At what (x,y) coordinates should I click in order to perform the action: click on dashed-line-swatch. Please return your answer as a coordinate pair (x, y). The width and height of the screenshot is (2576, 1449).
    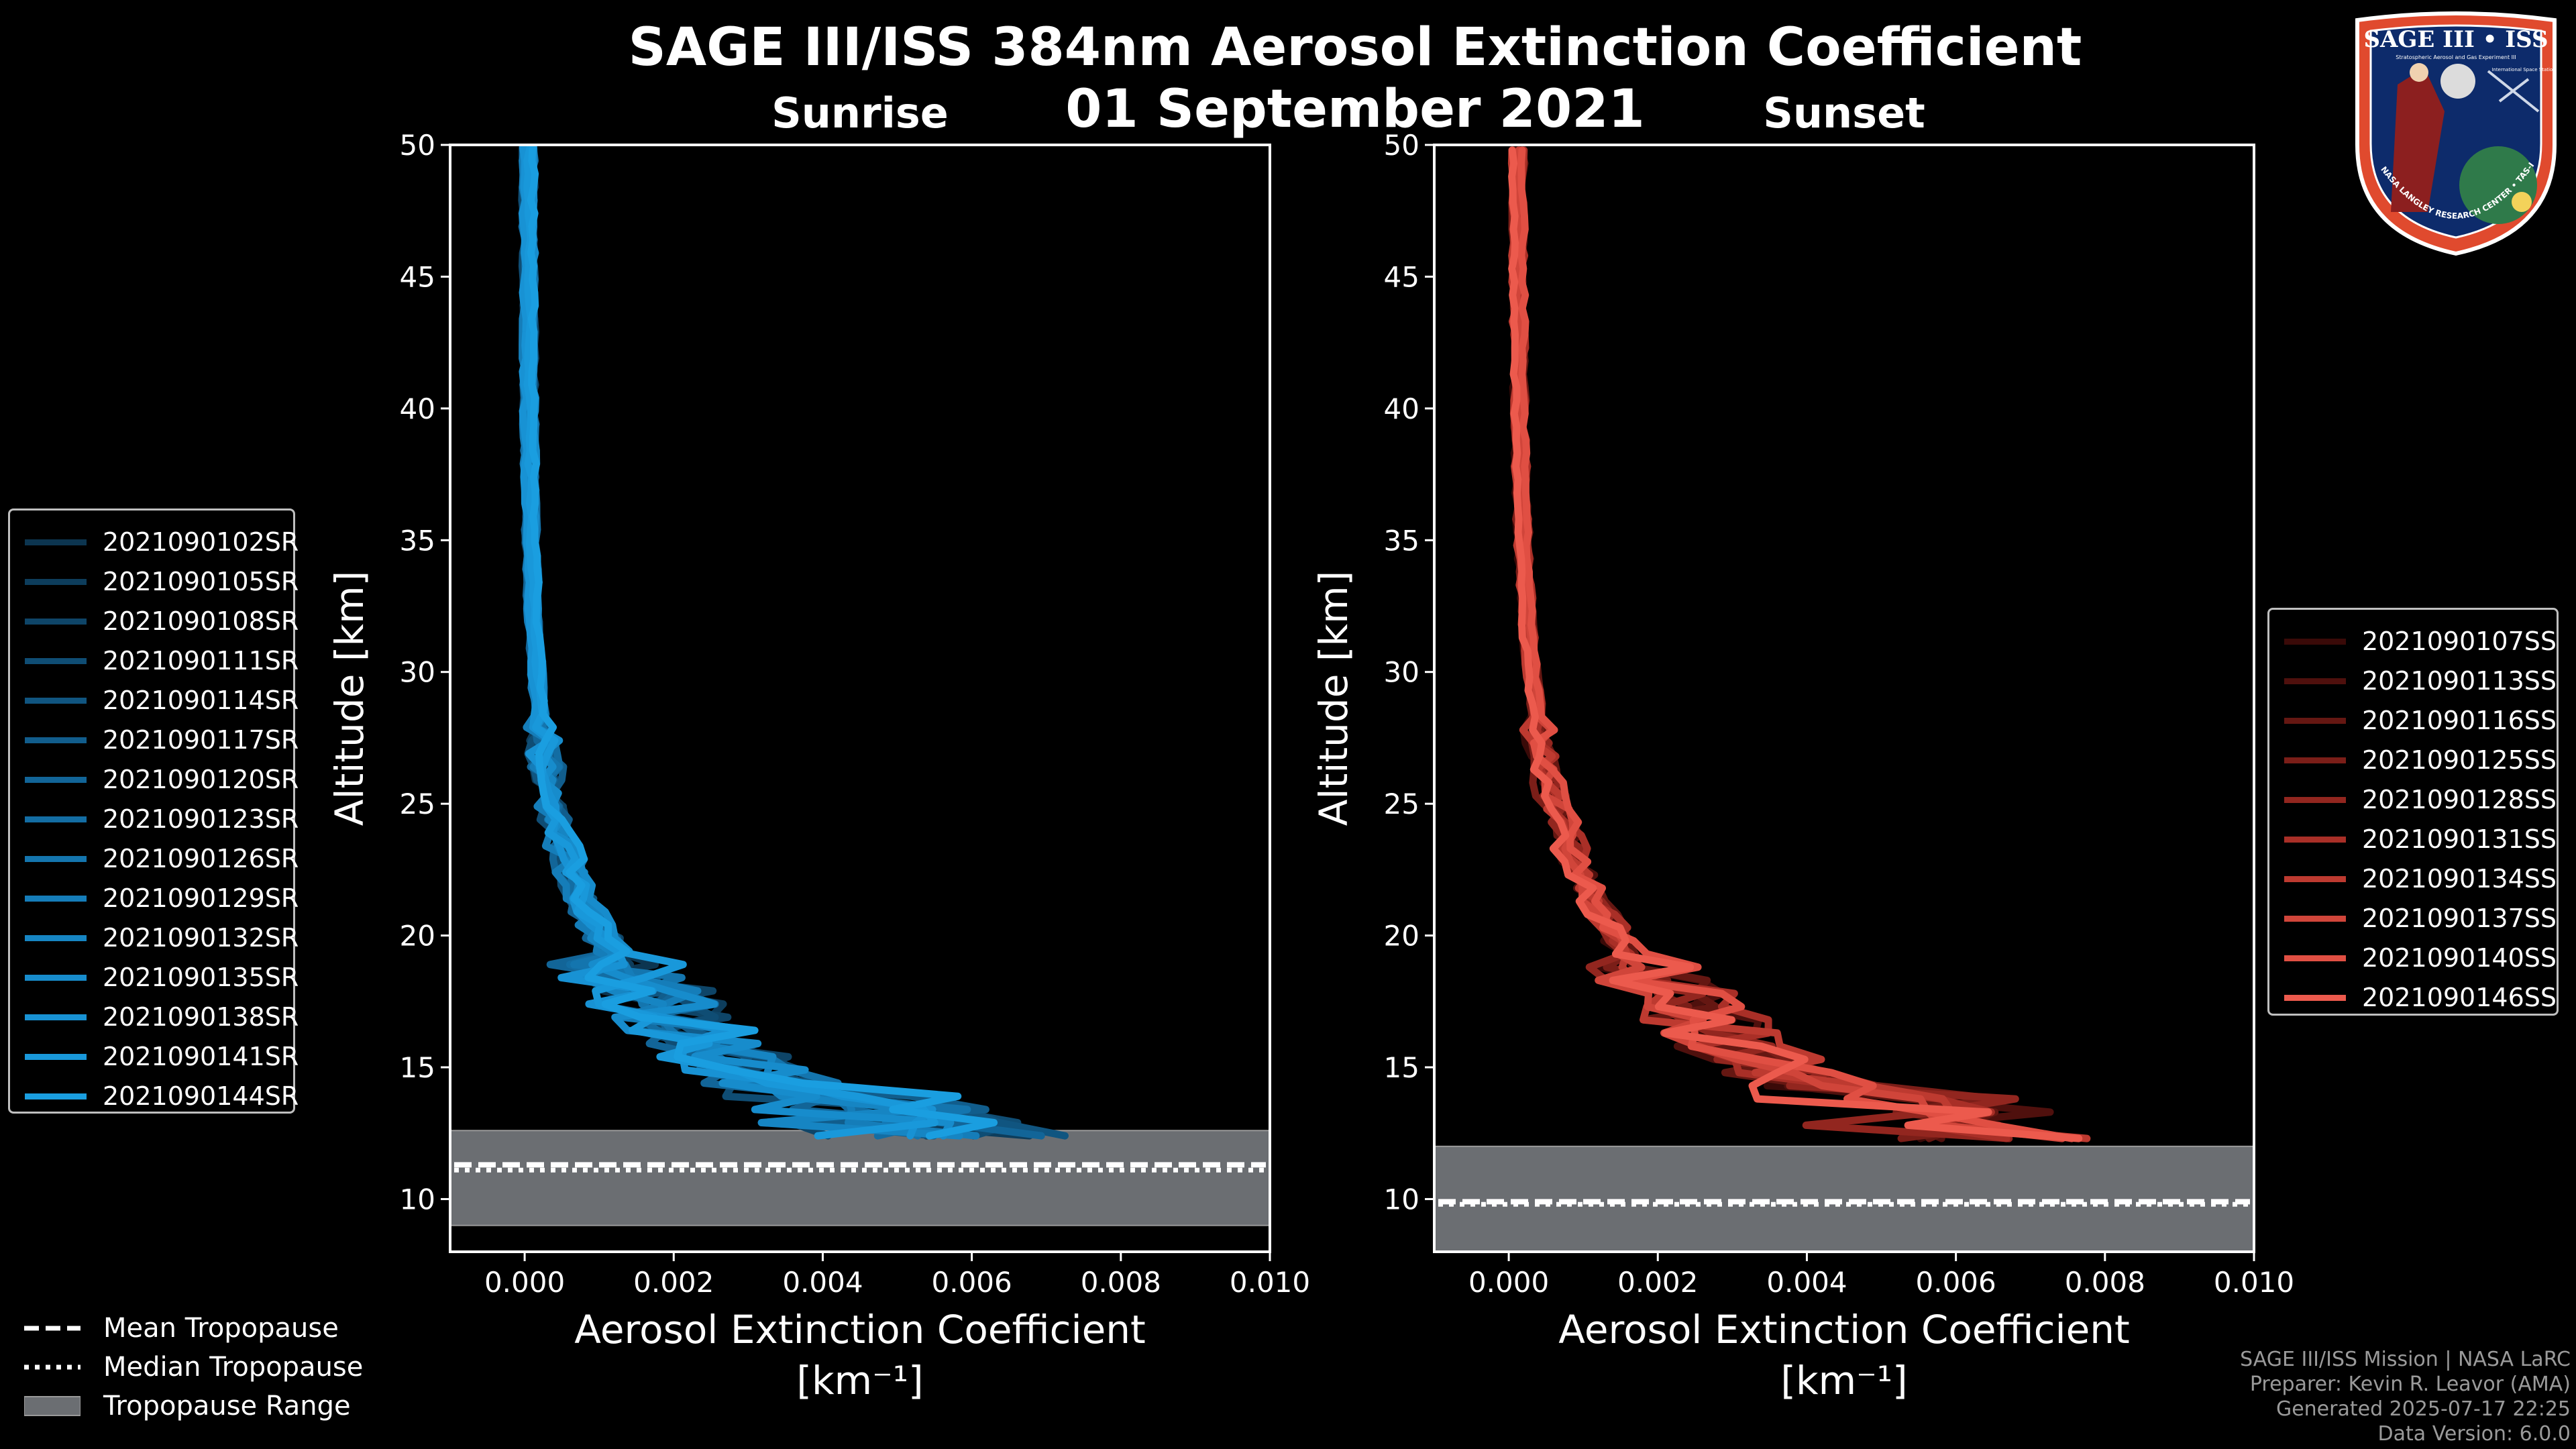
    Looking at the image, I should click on (52, 1328).